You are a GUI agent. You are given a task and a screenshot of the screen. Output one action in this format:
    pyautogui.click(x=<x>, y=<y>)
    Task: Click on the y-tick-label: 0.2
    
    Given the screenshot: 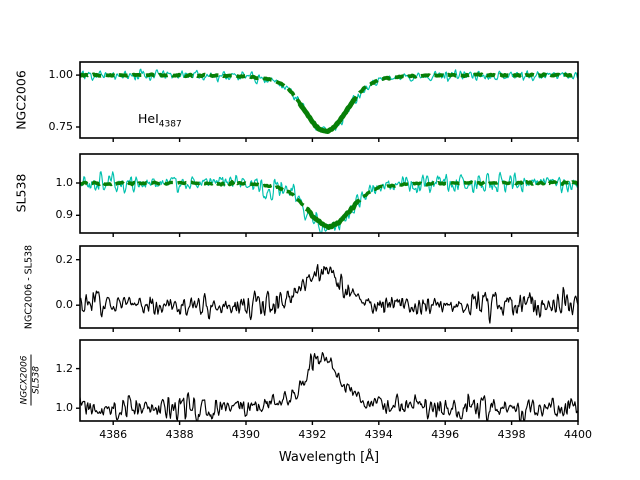 What is the action you would take?
    pyautogui.click(x=64, y=259)
    